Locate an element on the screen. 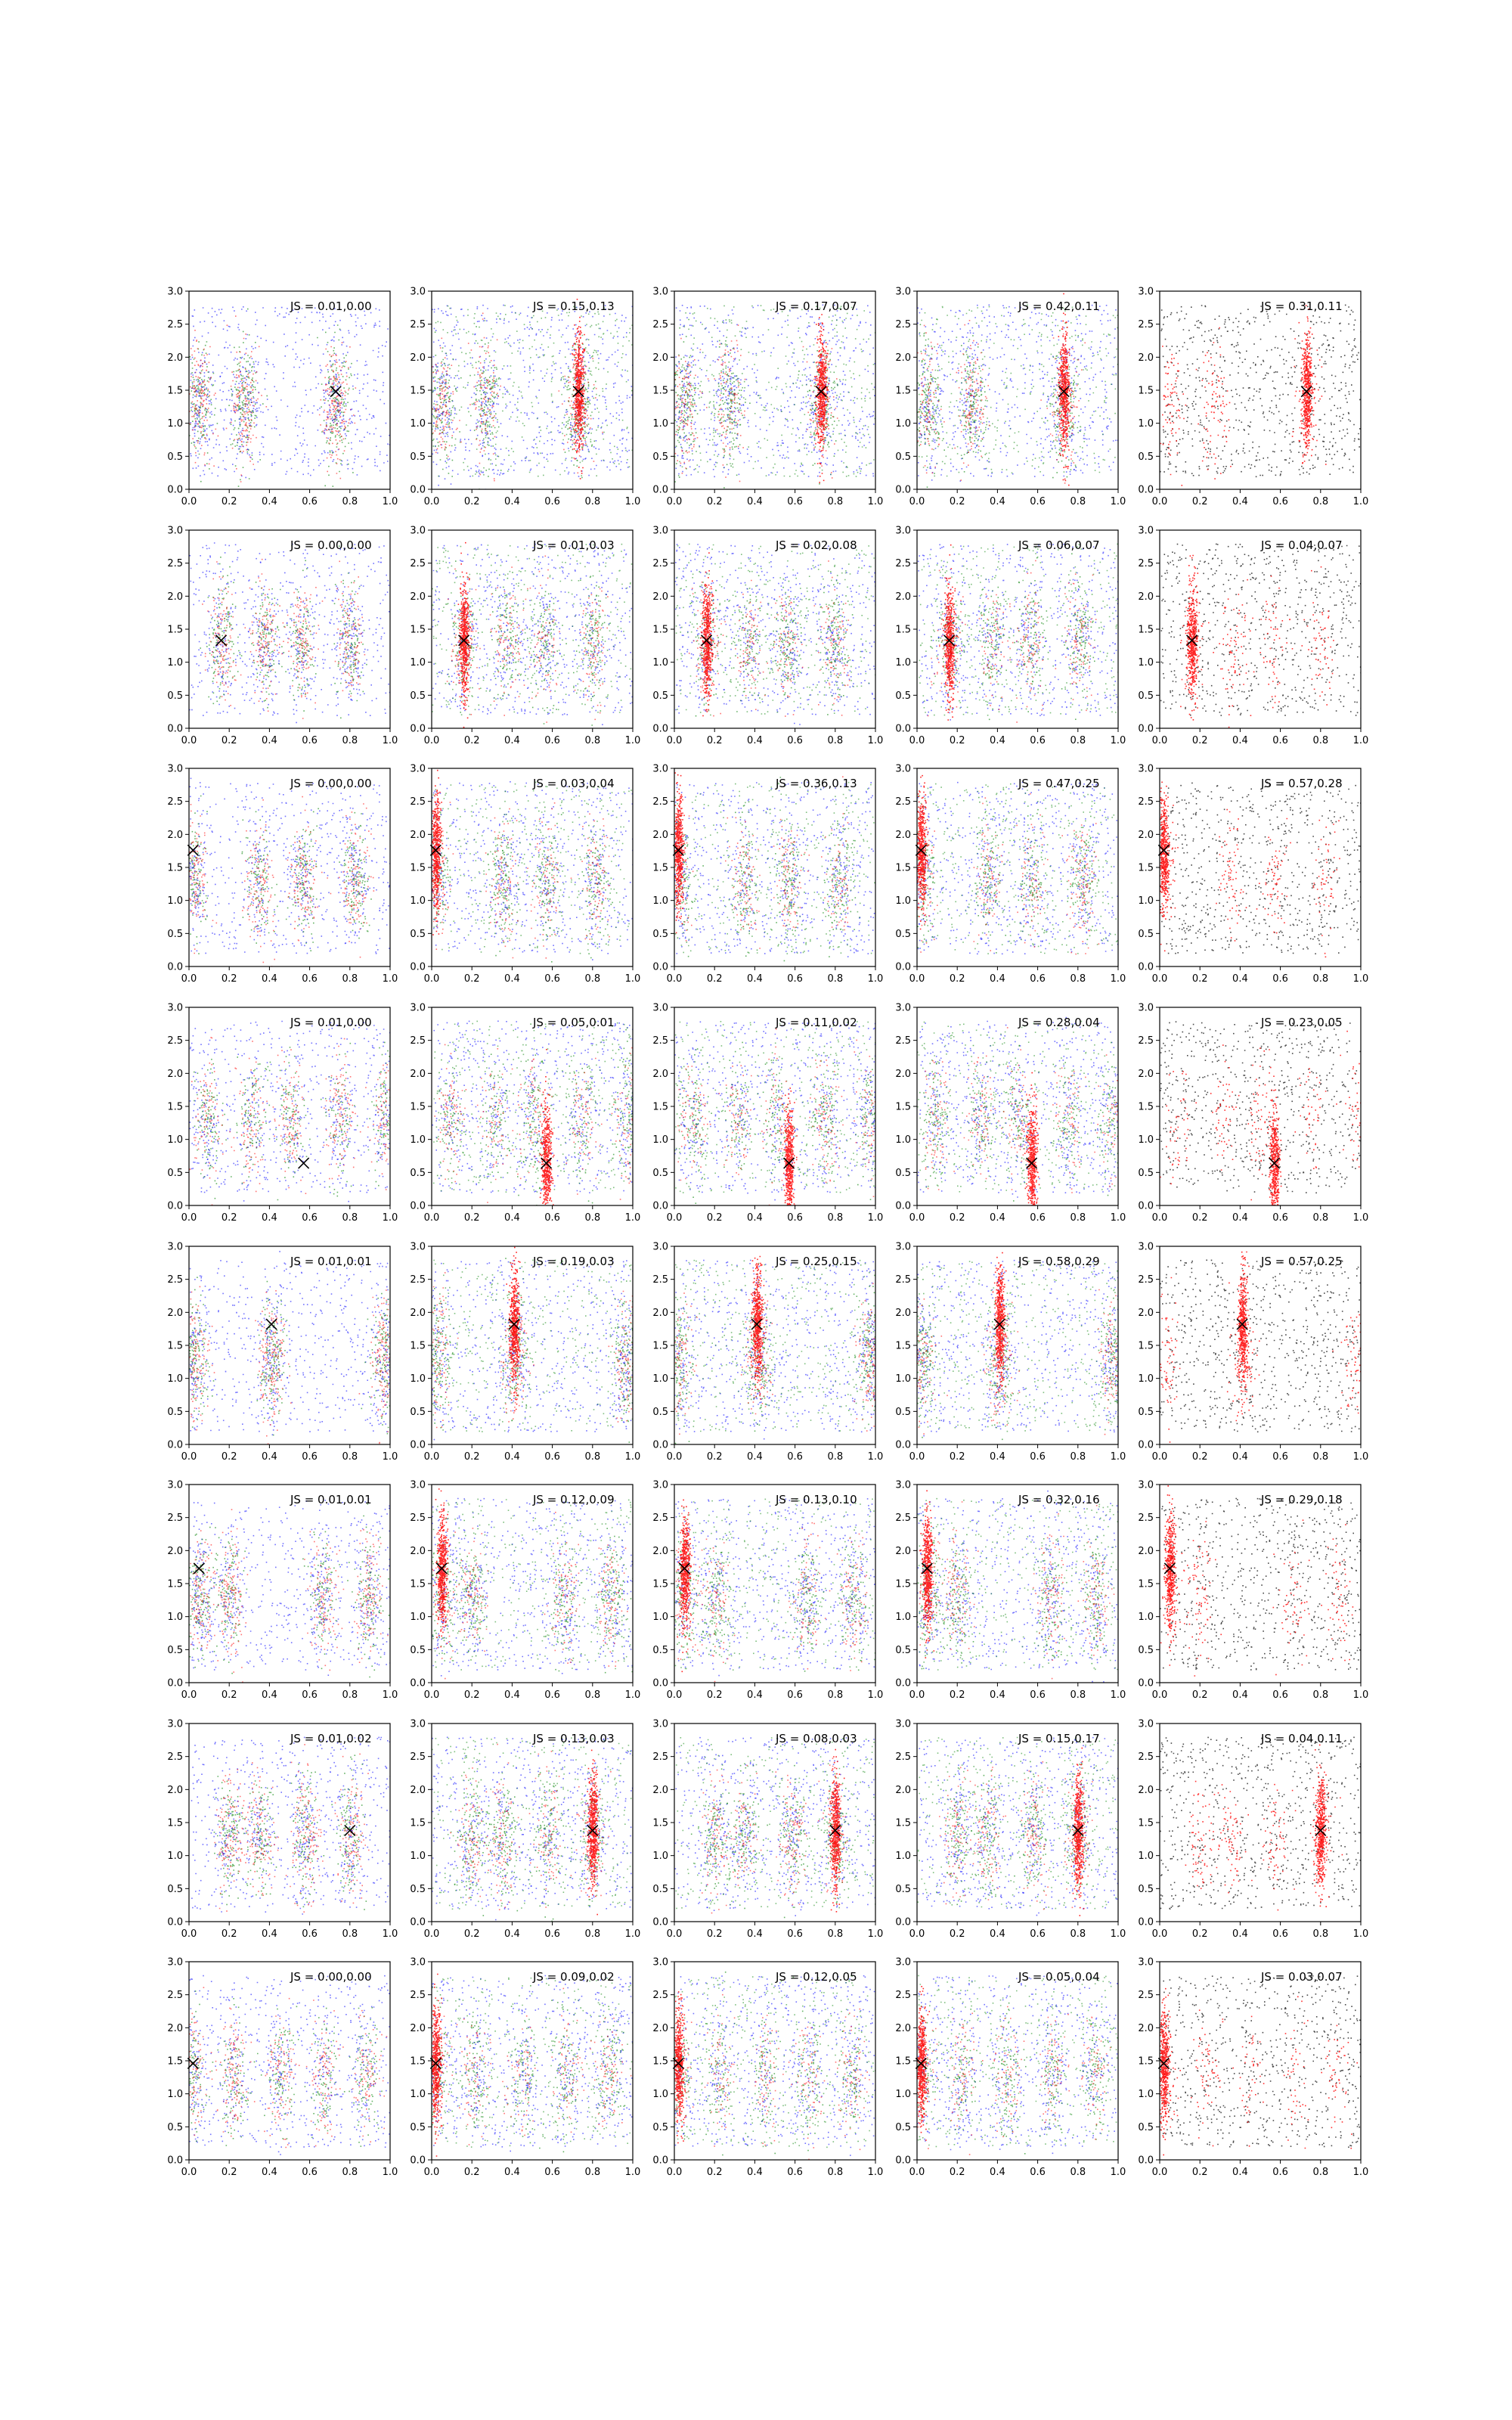 This screenshot has height=2420, width=1512. js-annotation: JS = 0.36,0.13 is located at coordinates (816, 783).